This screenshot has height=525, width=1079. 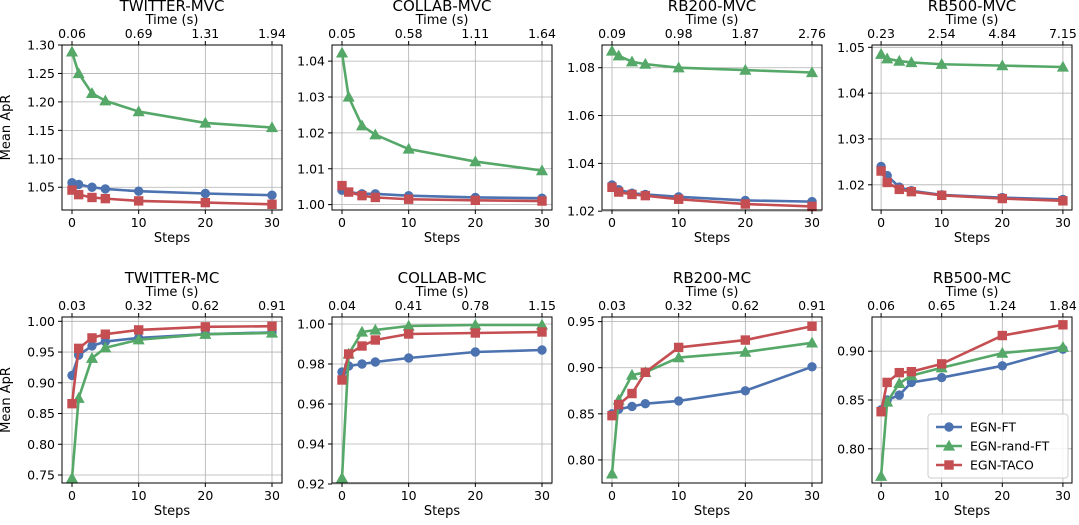 I want to click on legend-box, so click(x=998, y=446).